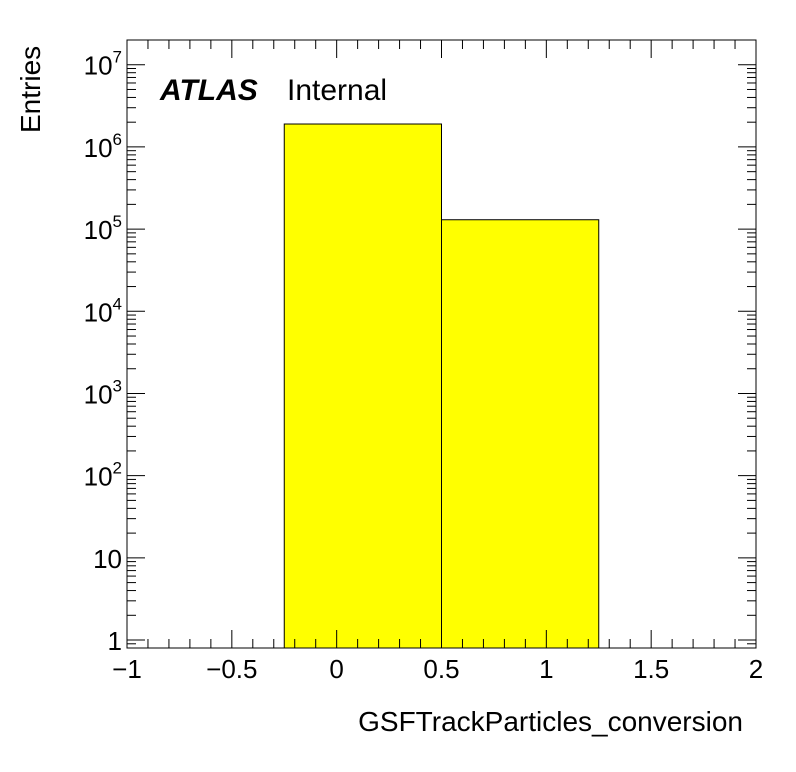 Image resolution: width=796 pixels, height=772 pixels. Describe the element at coordinates (208, 90) in the screenshot. I see `atlas-label: ATLAS` at that location.